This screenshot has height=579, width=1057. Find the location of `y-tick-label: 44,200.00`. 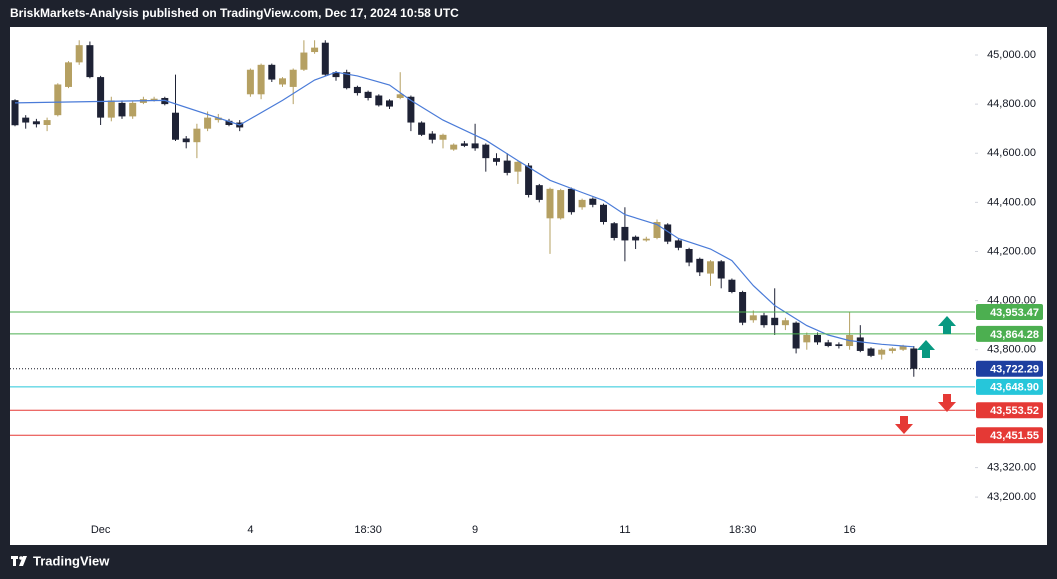

y-tick-label: 44,200.00 is located at coordinates (1011, 251).